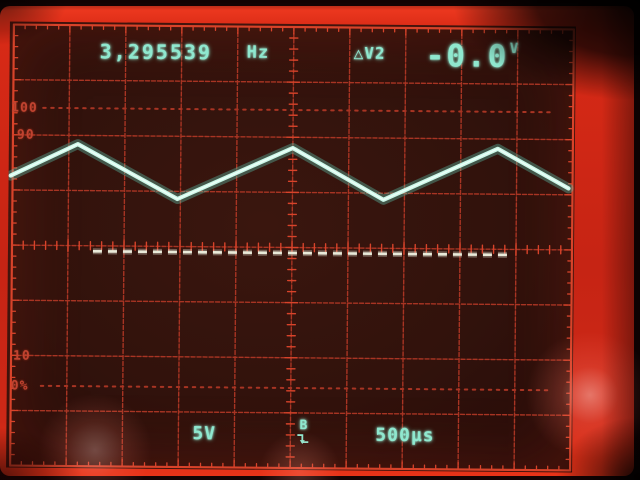  Describe the element at coordinates (369, 53) in the screenshot. I see `delta-v2-cursor-label: △V2` at that location.